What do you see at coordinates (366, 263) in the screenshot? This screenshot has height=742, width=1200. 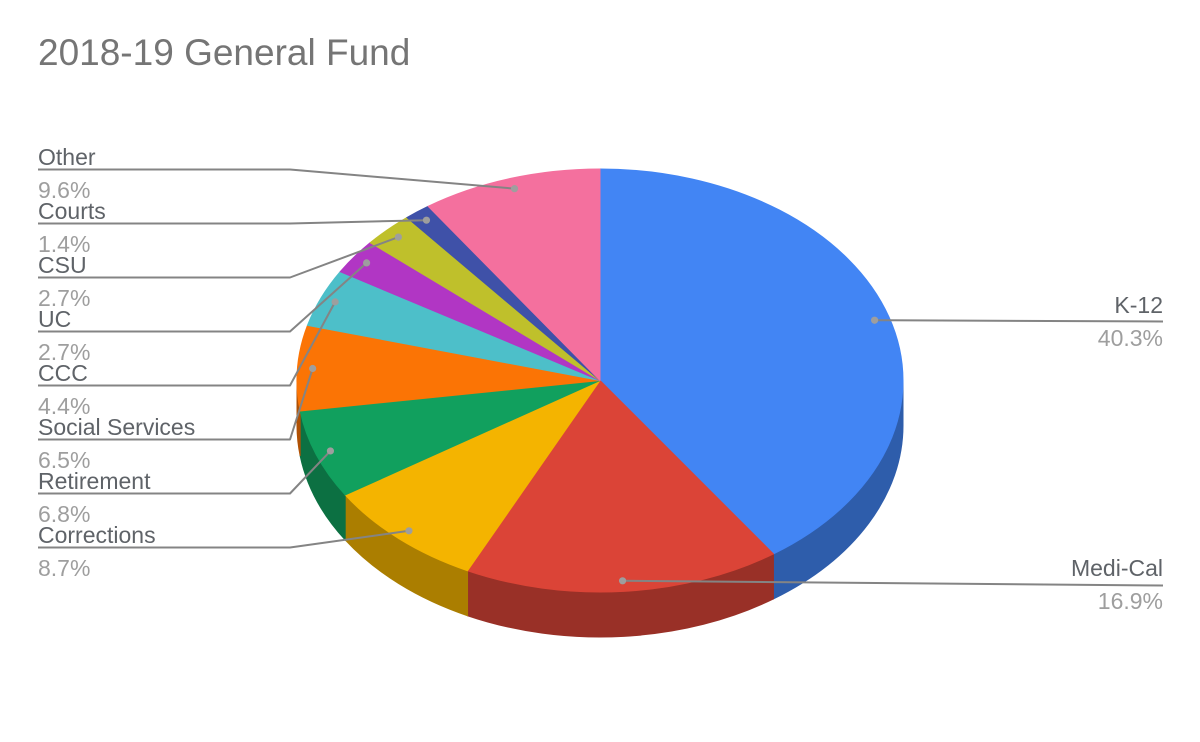 I see `leader-dot-uc` at bounding box center [366, 263].